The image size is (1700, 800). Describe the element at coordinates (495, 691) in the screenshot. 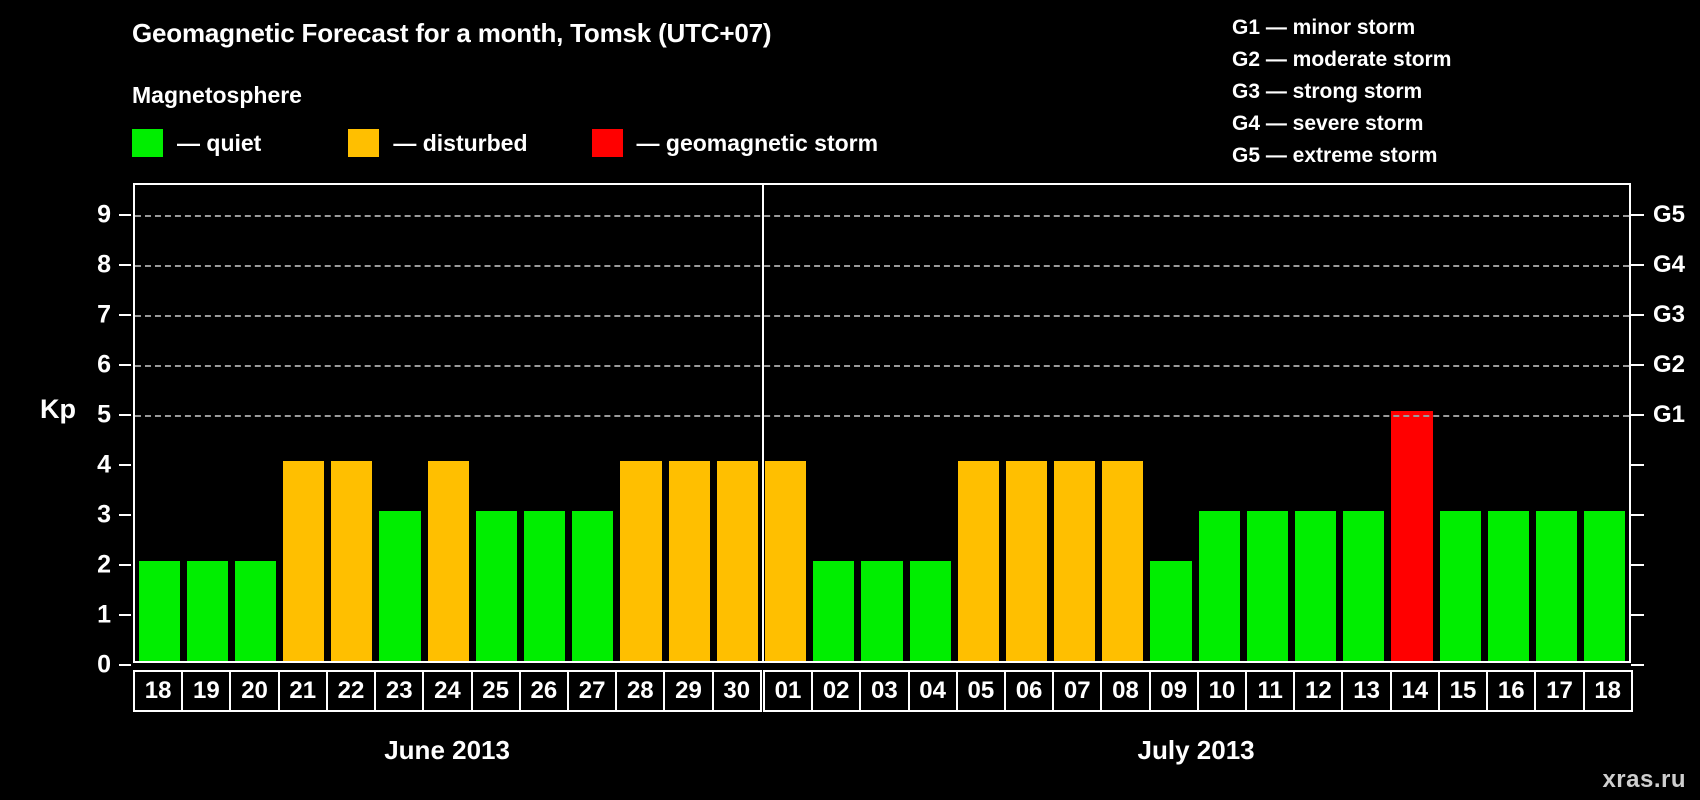

I see `day-label: 25` at that location.